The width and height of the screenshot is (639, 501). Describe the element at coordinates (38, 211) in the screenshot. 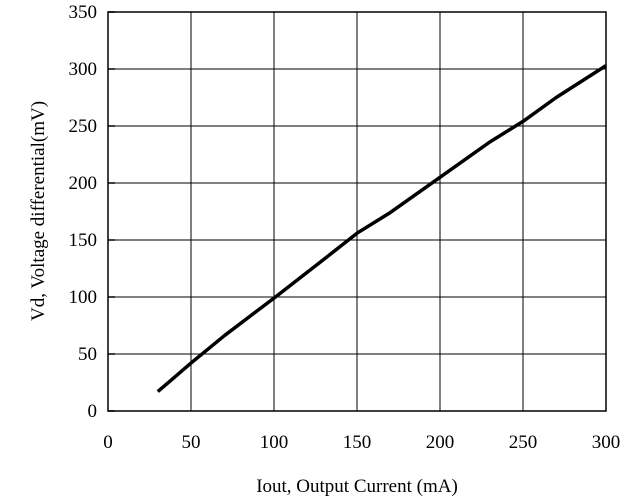

I see `y-axis-title: Vd, Voltage differential(mV)` at that location.